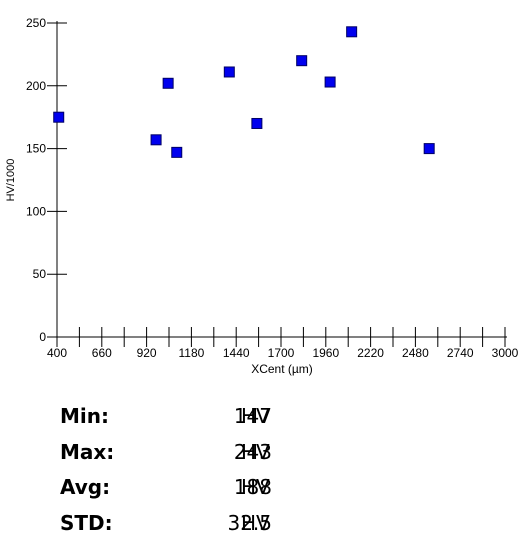 The width and height of the screenshot is (529, 542). I want to click on stat-row-min: Min: 147 HV, so click(190, 418).